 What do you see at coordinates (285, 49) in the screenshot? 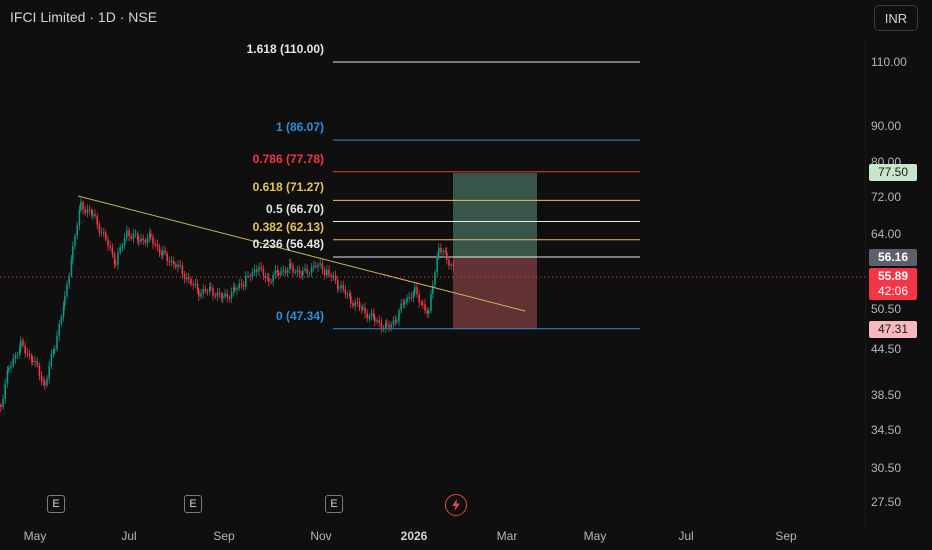
I see `fib-level-label: 1.618 (110.00)` at bounding box center [285, 49].